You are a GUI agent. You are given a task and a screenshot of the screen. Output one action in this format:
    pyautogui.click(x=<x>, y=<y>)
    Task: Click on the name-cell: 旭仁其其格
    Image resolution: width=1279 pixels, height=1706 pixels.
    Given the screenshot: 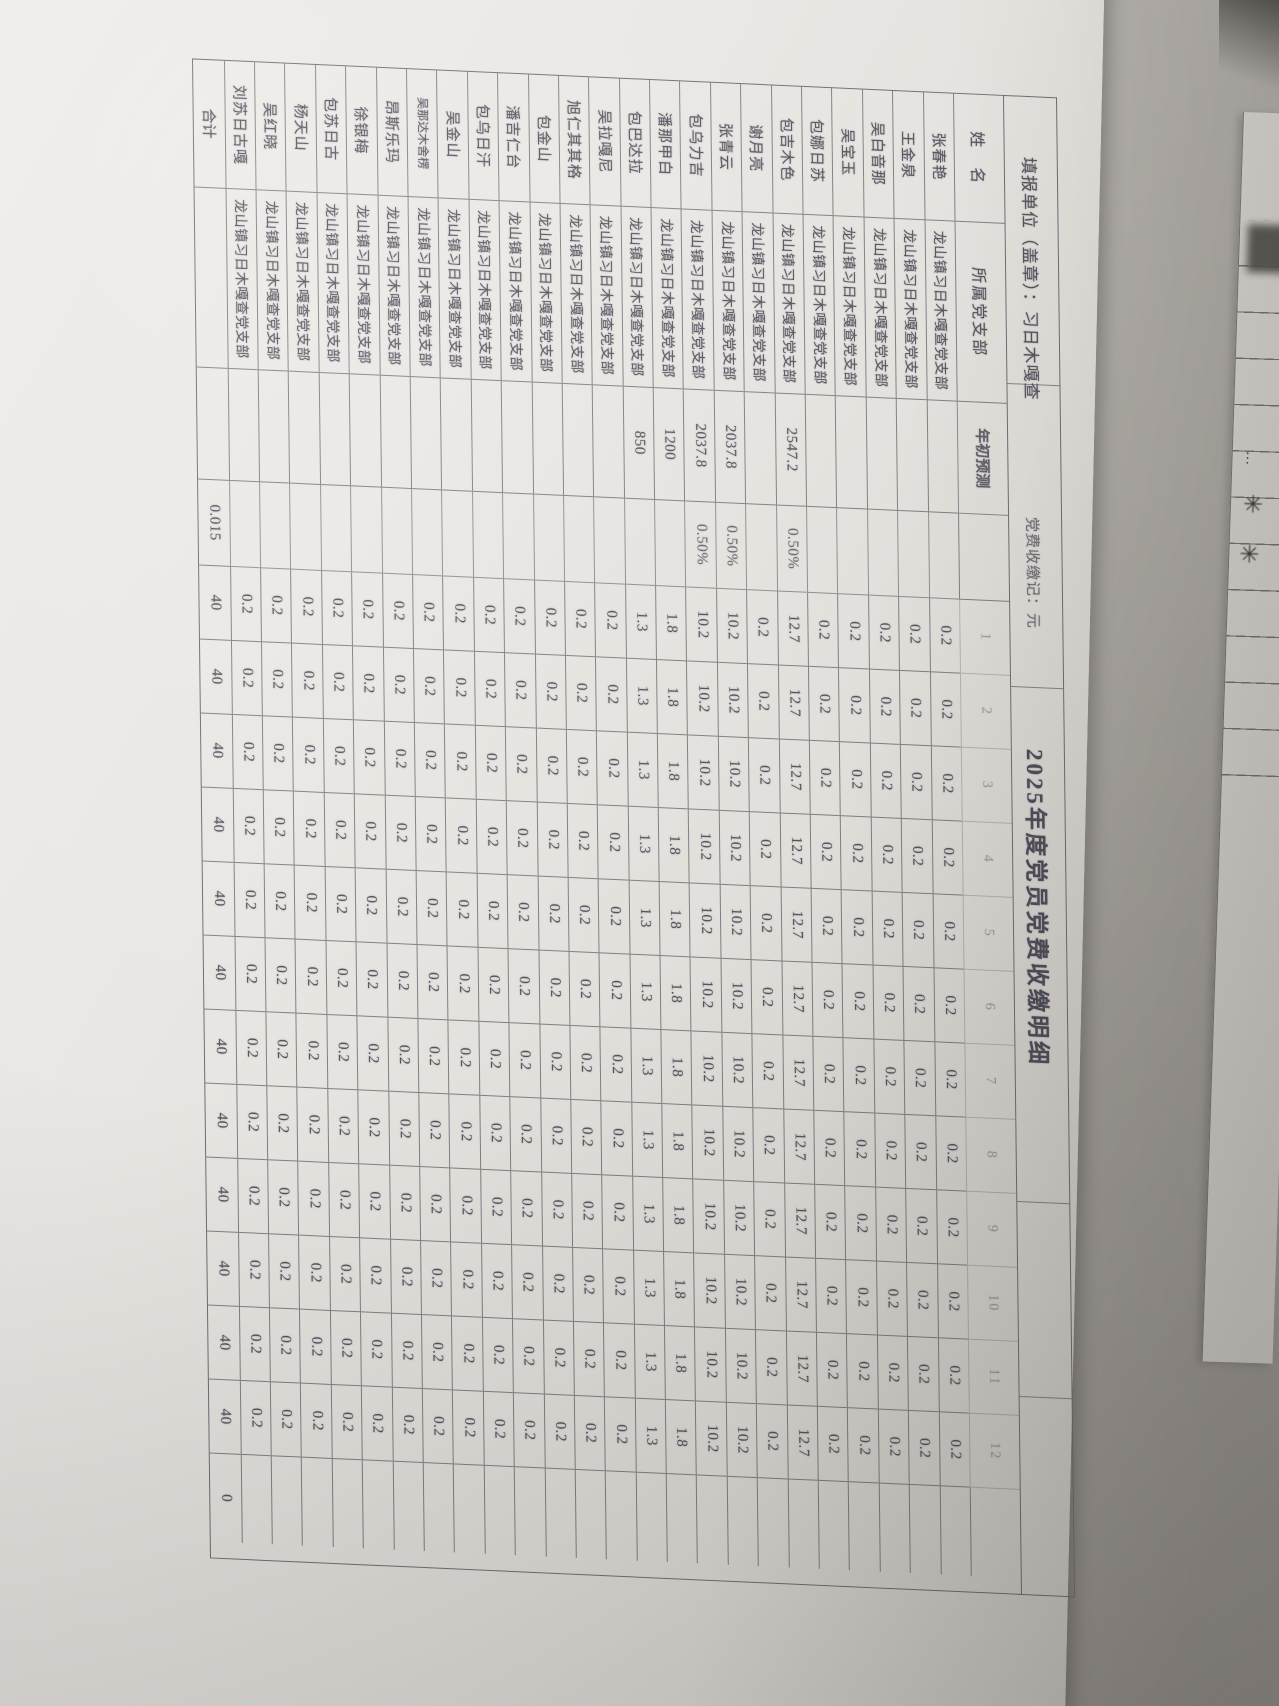 What is the action you would take?
    pyautogui.click(x=573, y=140)
    